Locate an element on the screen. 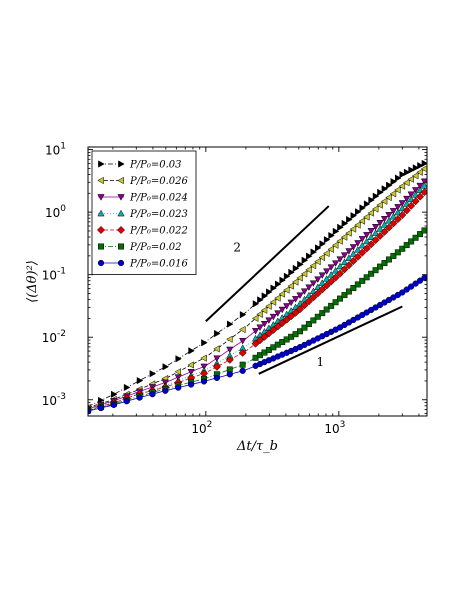 This screenshot has width=463, height=599. y-tick-label: 10-2 is located at coordinates (54, 337).